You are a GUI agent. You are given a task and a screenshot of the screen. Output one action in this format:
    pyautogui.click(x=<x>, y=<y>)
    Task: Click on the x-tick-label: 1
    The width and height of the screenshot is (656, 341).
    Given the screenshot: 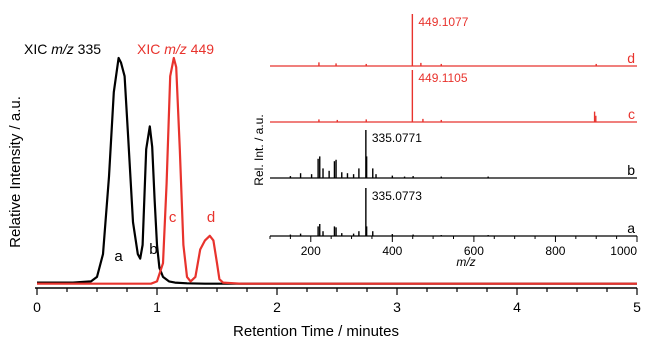 What is the action you would take?
    pyautogui.click(x=157, y=307)
    